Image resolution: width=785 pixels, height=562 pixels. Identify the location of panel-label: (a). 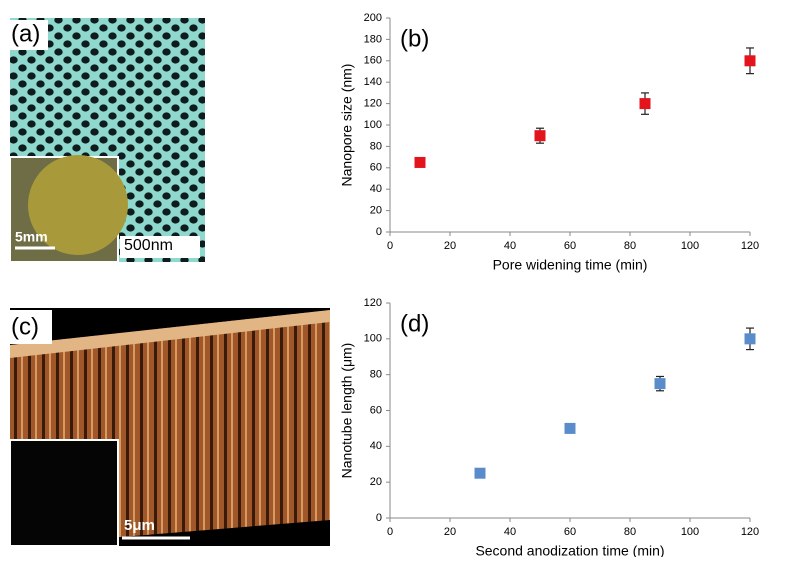
(25, 33).